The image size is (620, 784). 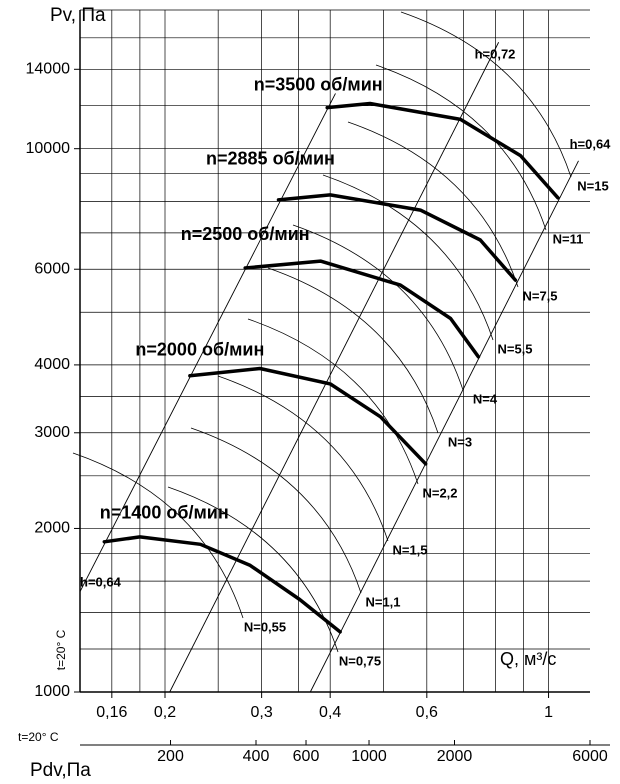 What do you see at coordinates (455, 756) in the screenshot?
I see `x2-tick-label: 2000` at bounding box center [455, 756].